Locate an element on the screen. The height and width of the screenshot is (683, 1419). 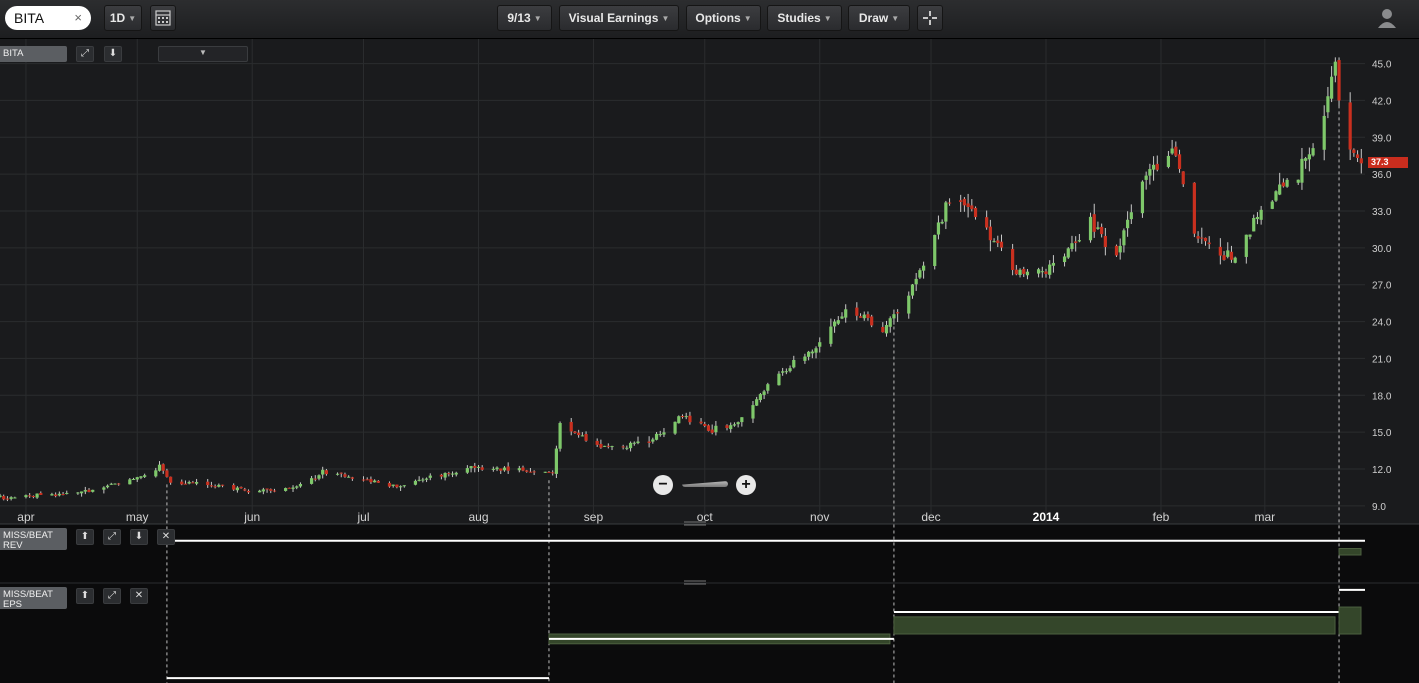
caret-down-icon: ▼ is located at coordinates (537, 18).